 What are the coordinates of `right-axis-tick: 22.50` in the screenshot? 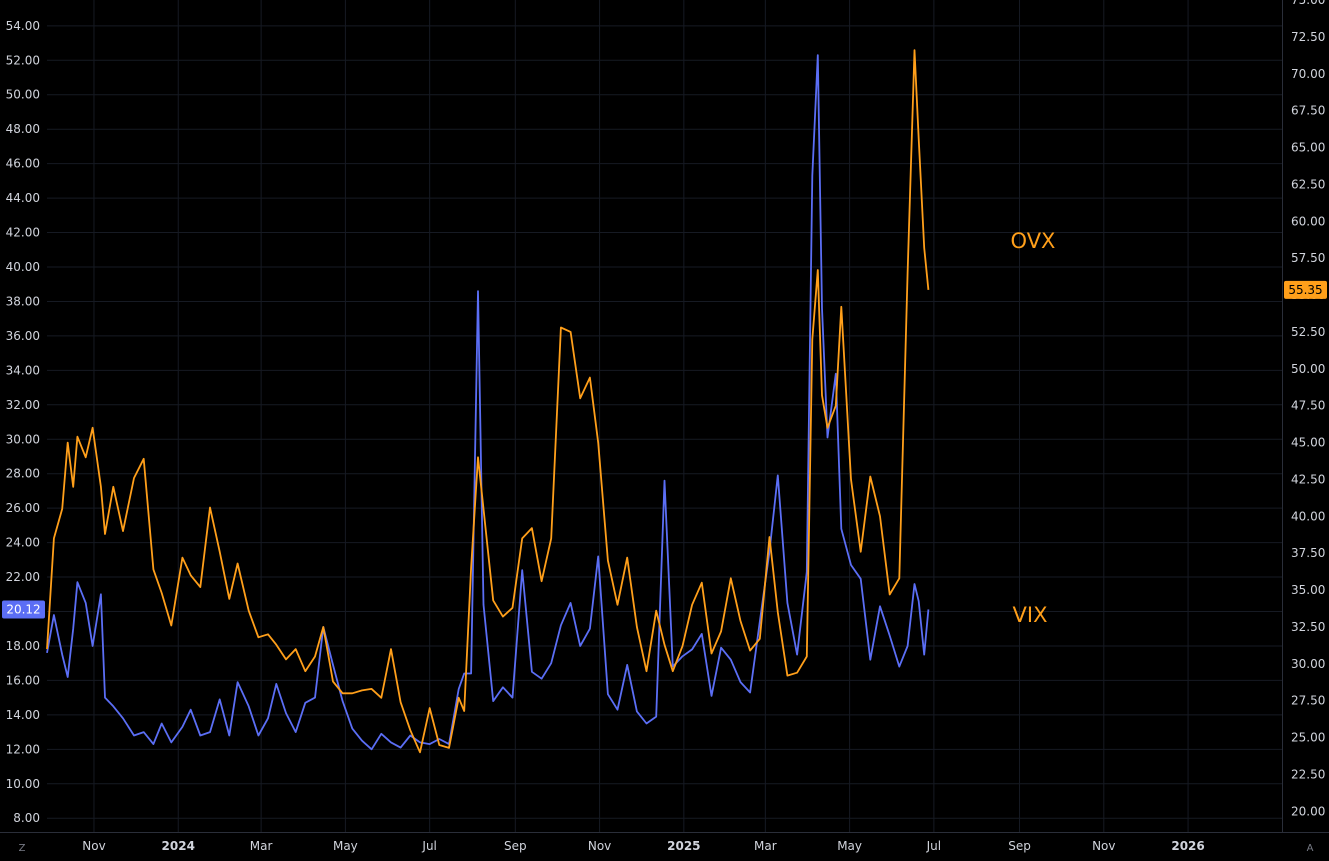 It's located at (1308, 774).